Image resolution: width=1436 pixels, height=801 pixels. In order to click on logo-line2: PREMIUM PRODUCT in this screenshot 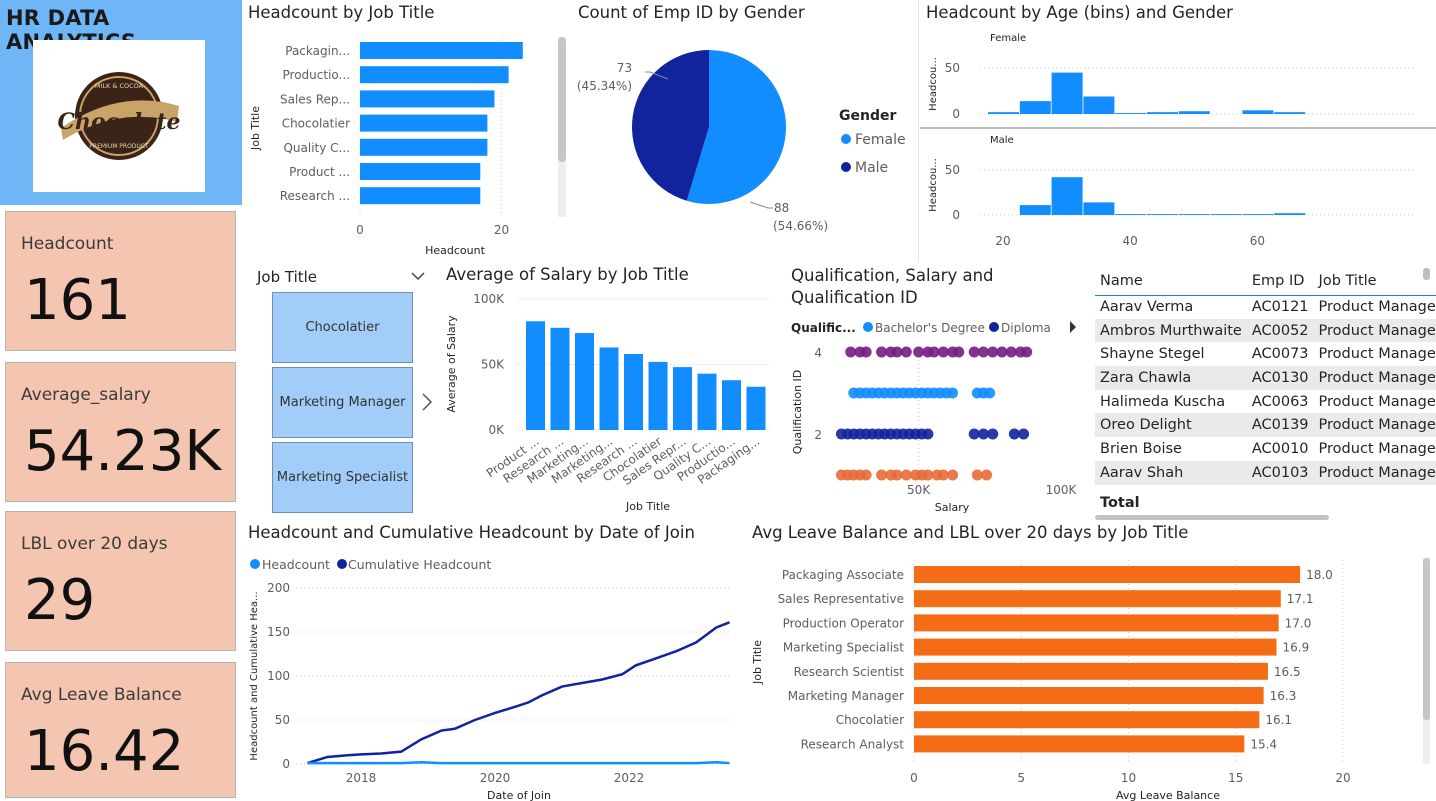, I will do `click(119, 146)`.